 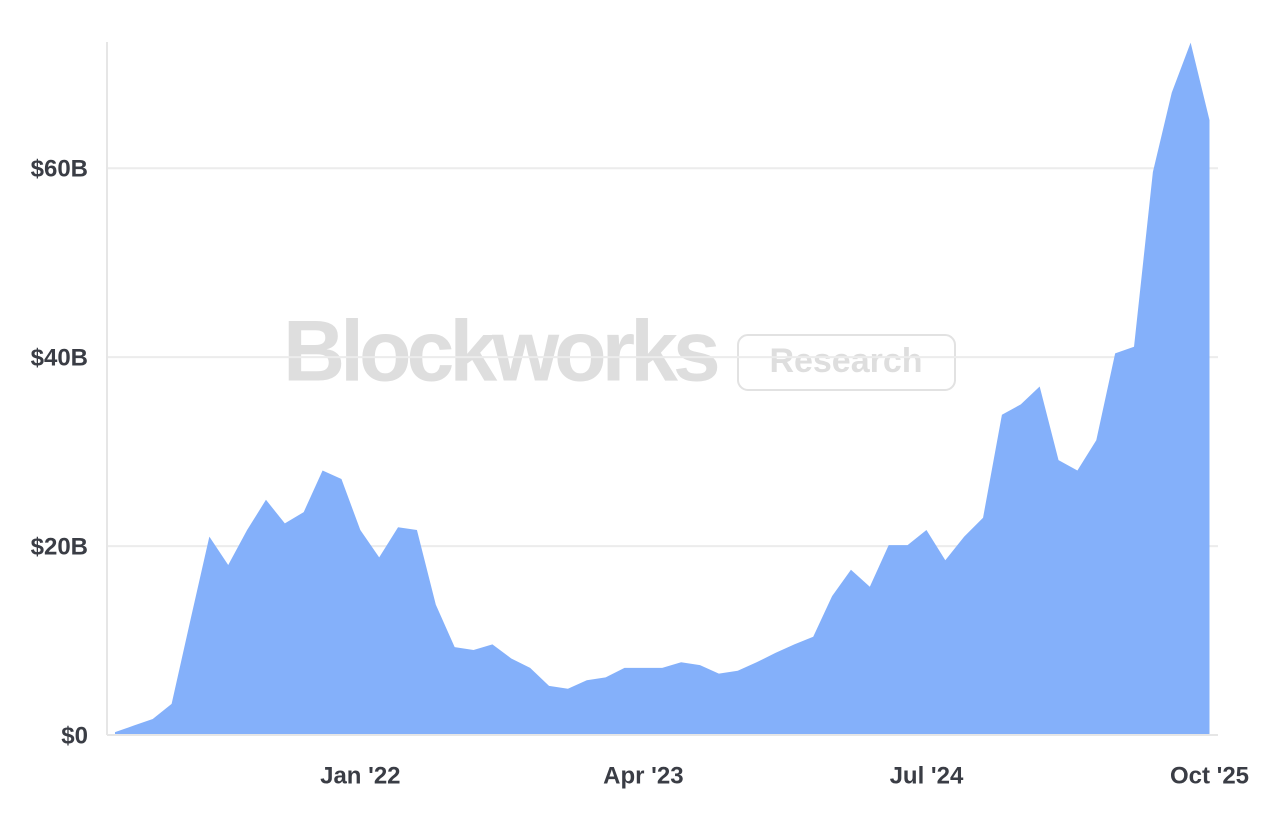 What do you see at coordinates (59, 169) in the screenshot?
I see `y-tick-label: $60B` at bounding box center [59, 169].